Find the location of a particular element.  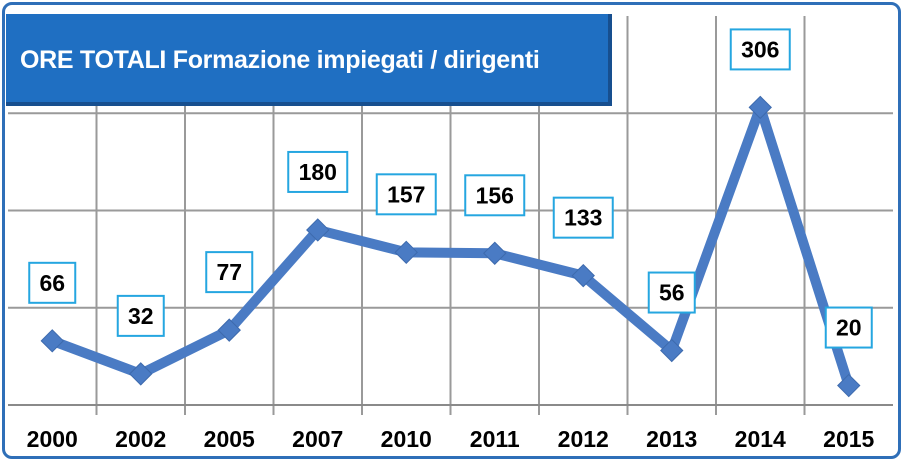

data-label-box-2005 is located at coordinates (229, 272).